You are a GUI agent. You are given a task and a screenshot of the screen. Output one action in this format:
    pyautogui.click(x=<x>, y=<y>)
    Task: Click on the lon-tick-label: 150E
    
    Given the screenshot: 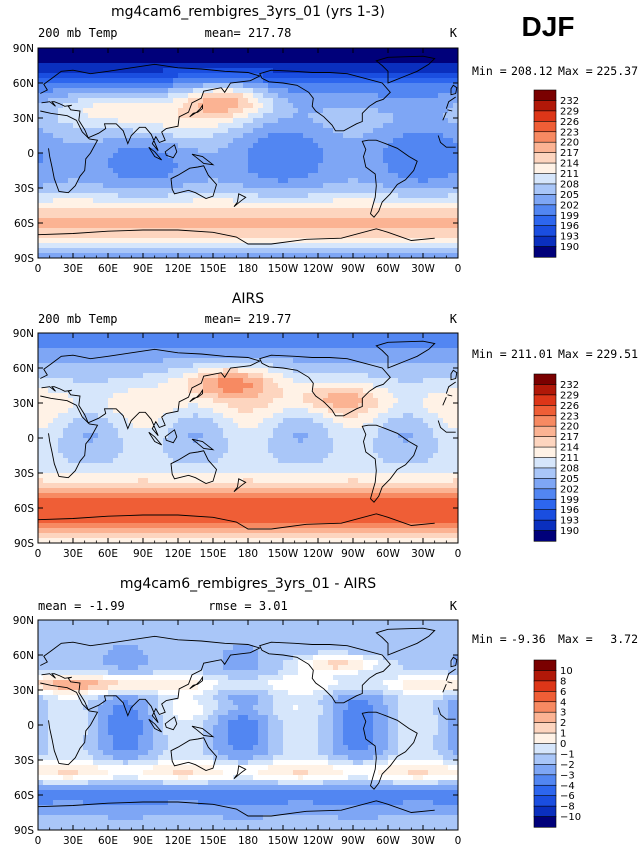 What is the action you would take?
    pyautogui.click(x=213, y=269)
    